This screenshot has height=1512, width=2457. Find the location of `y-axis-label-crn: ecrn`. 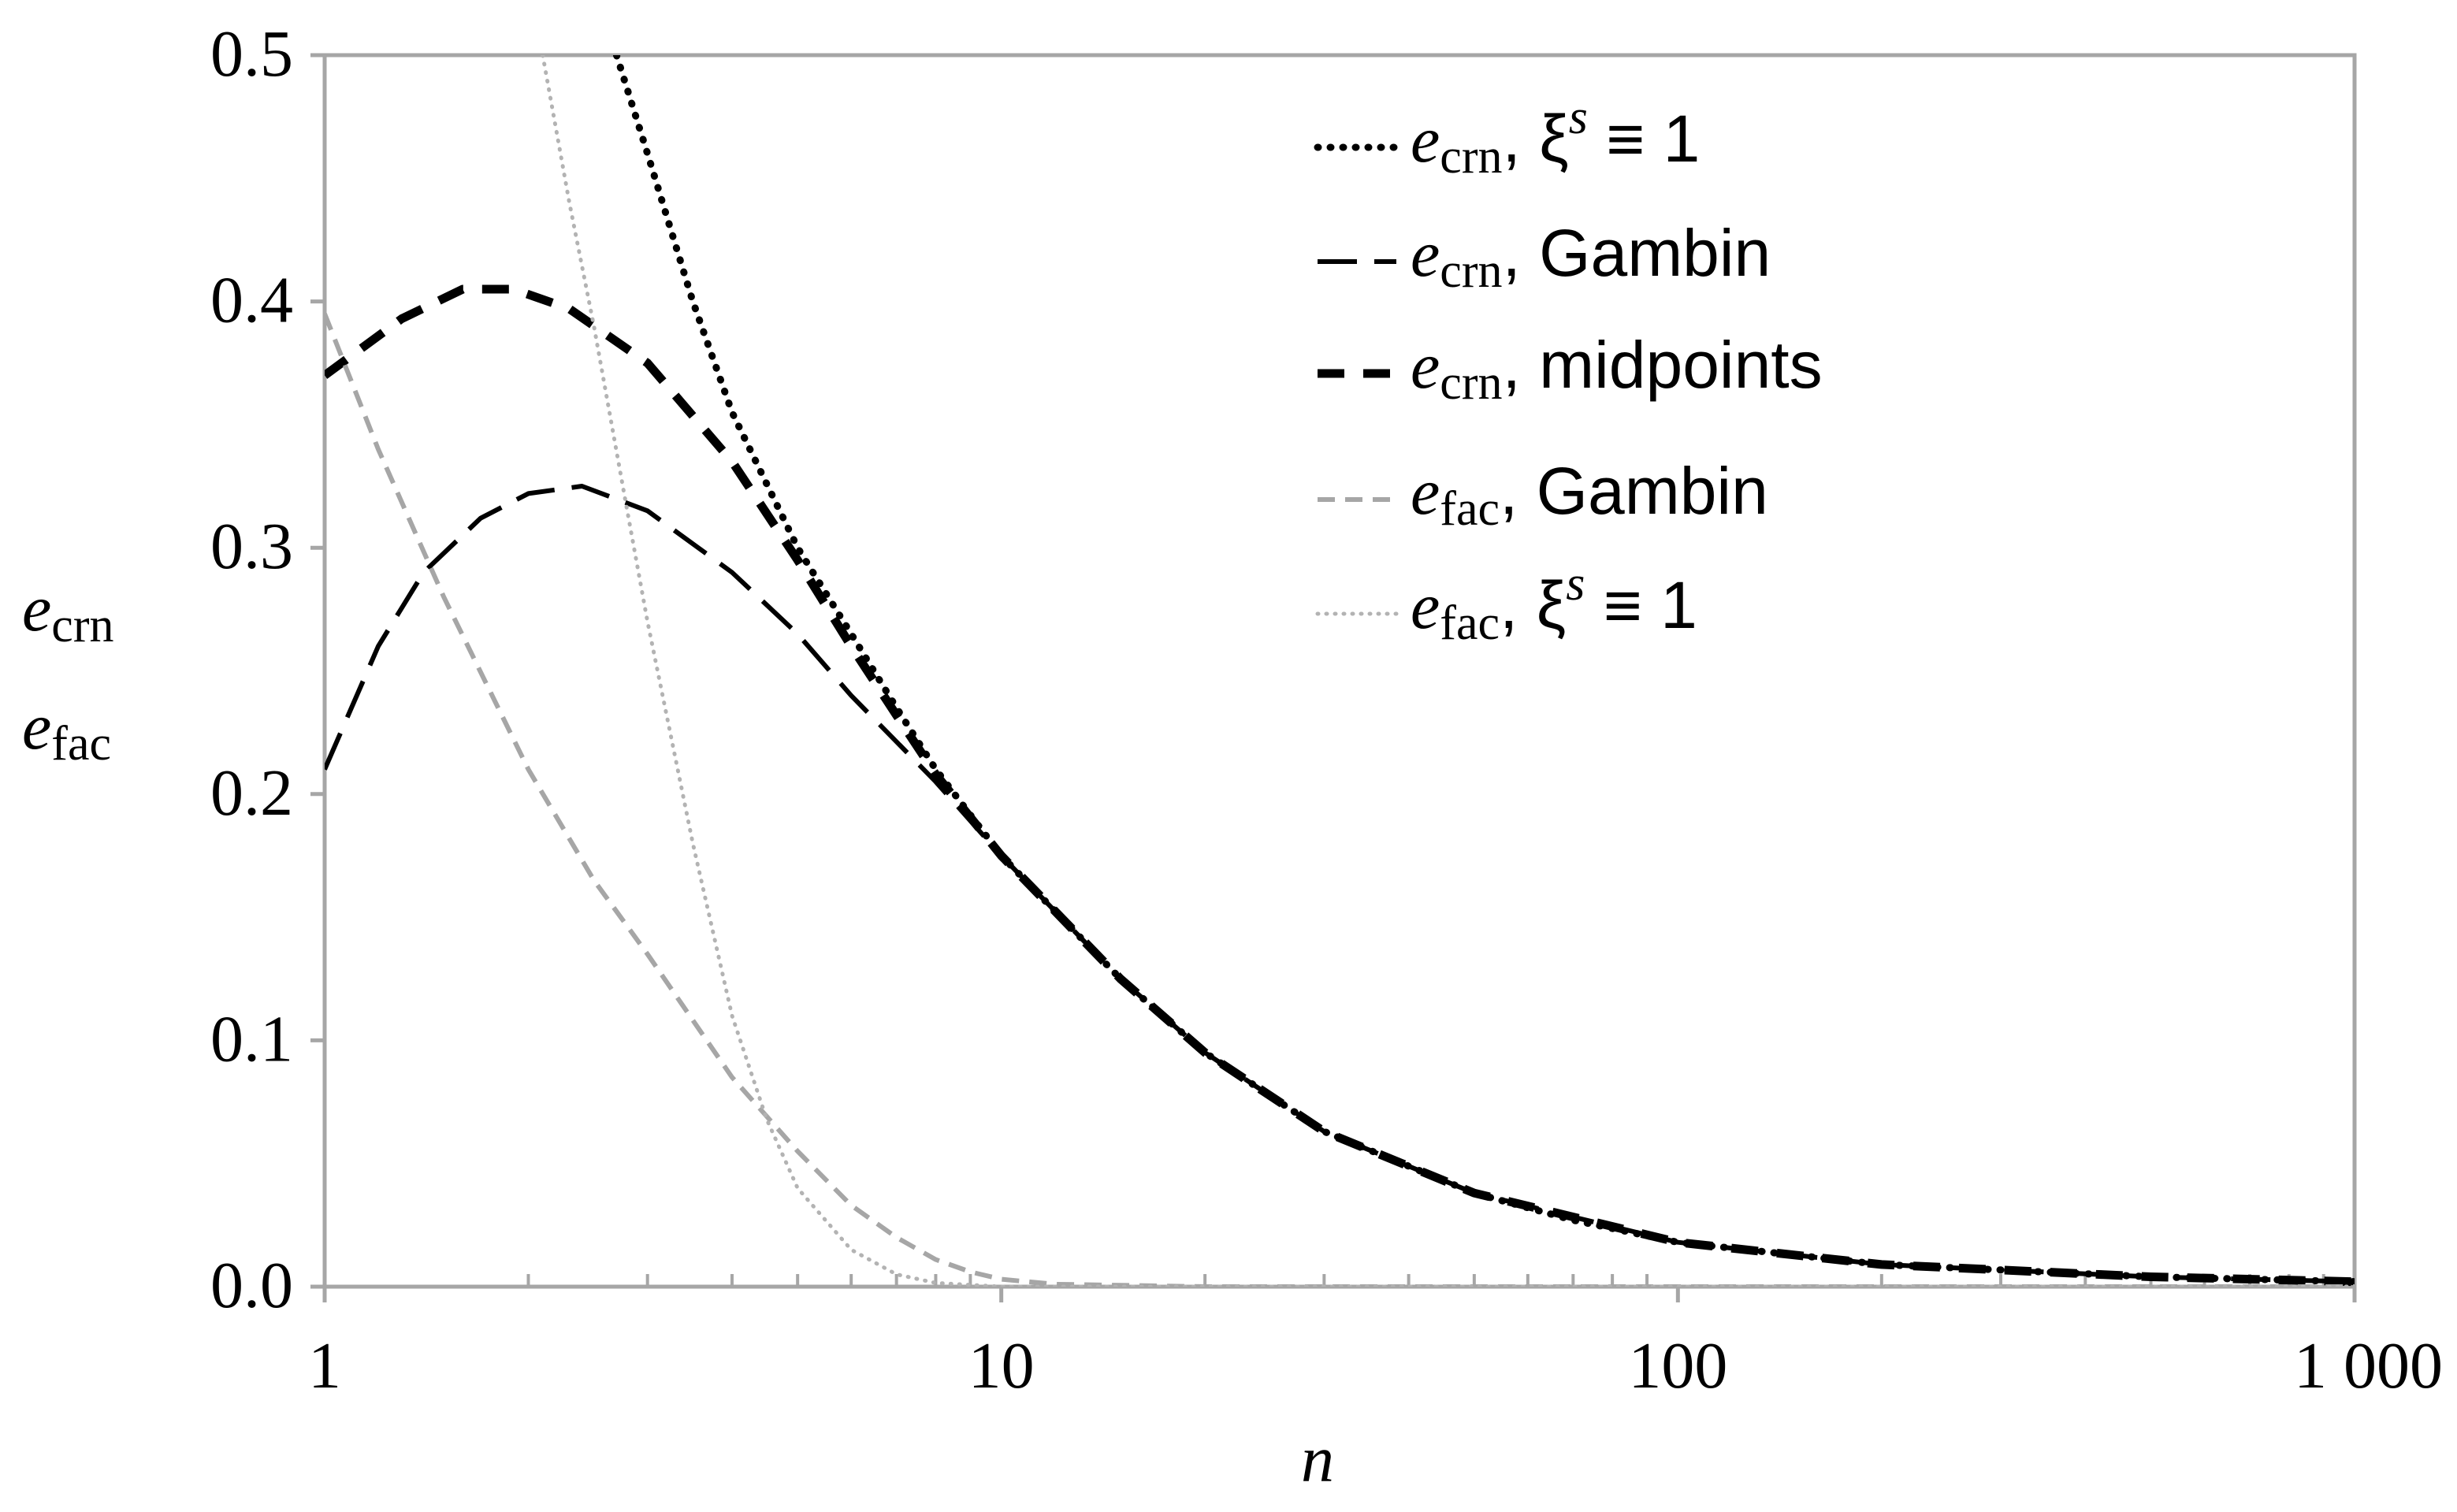

y-axis-label-crn: ecrn is located at coordinates (67, 612).